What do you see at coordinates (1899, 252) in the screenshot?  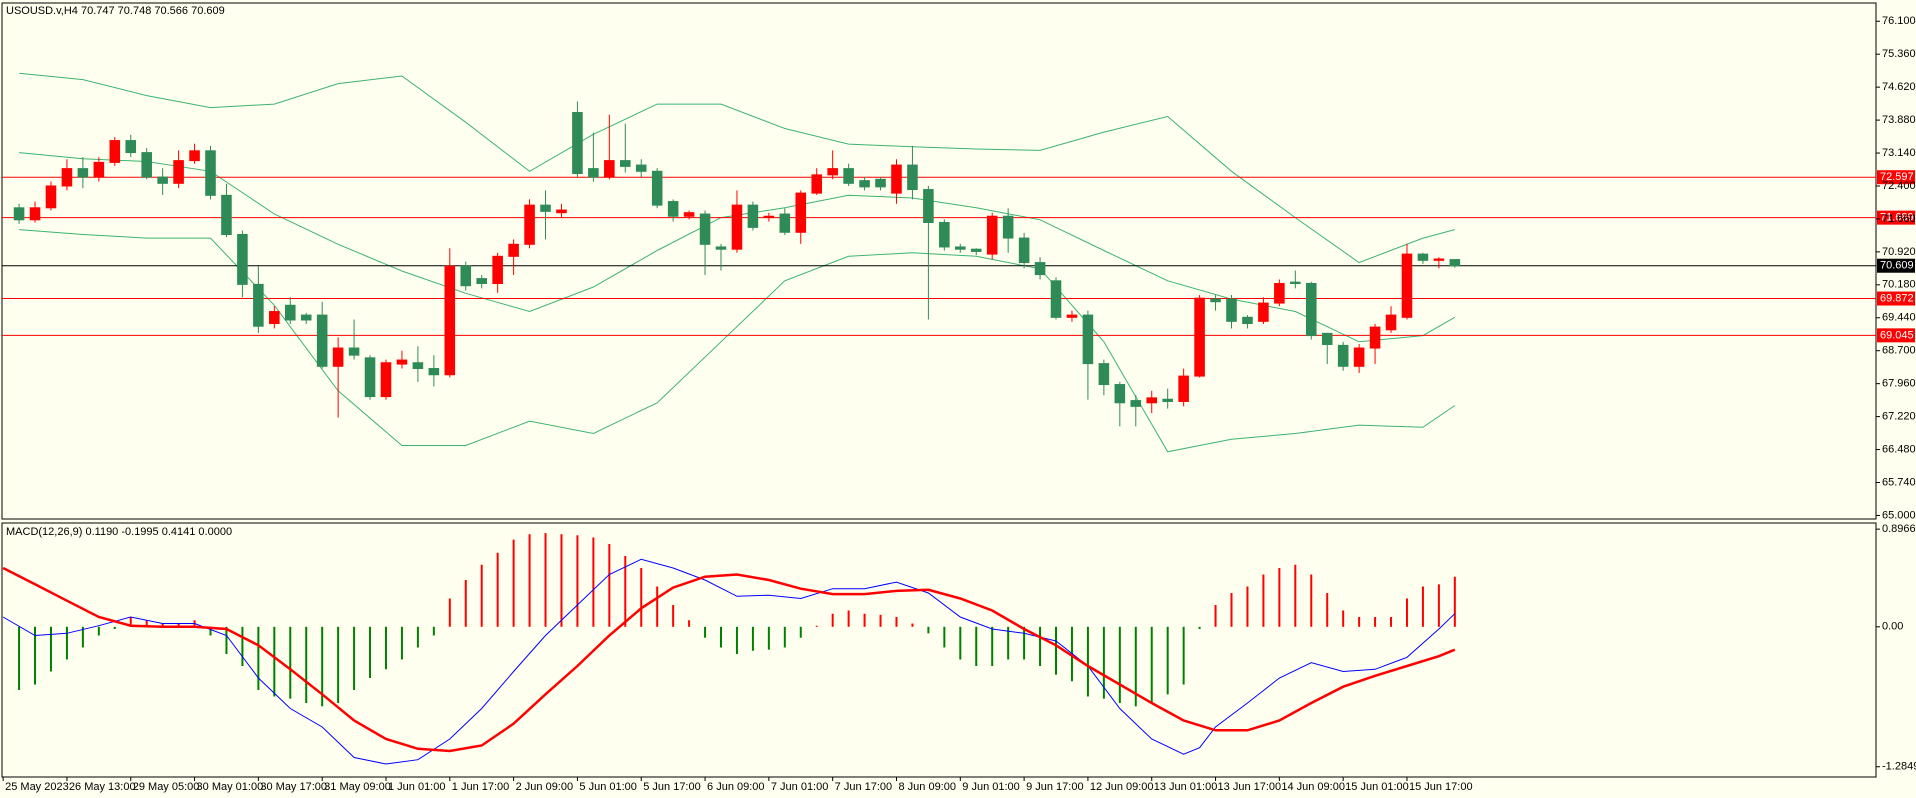 I see `y-tick-label: 70.920` at bounding box center [1899, 252].